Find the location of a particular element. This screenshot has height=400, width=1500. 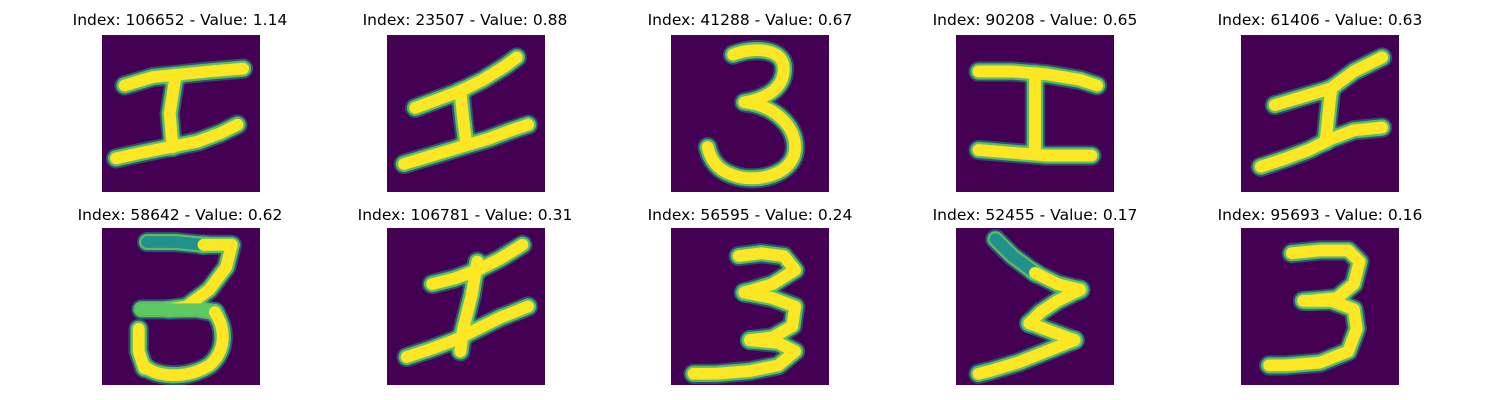

panel-title: Index: 90208 - Value: 0.65 is located at coordinates (1035, 20).